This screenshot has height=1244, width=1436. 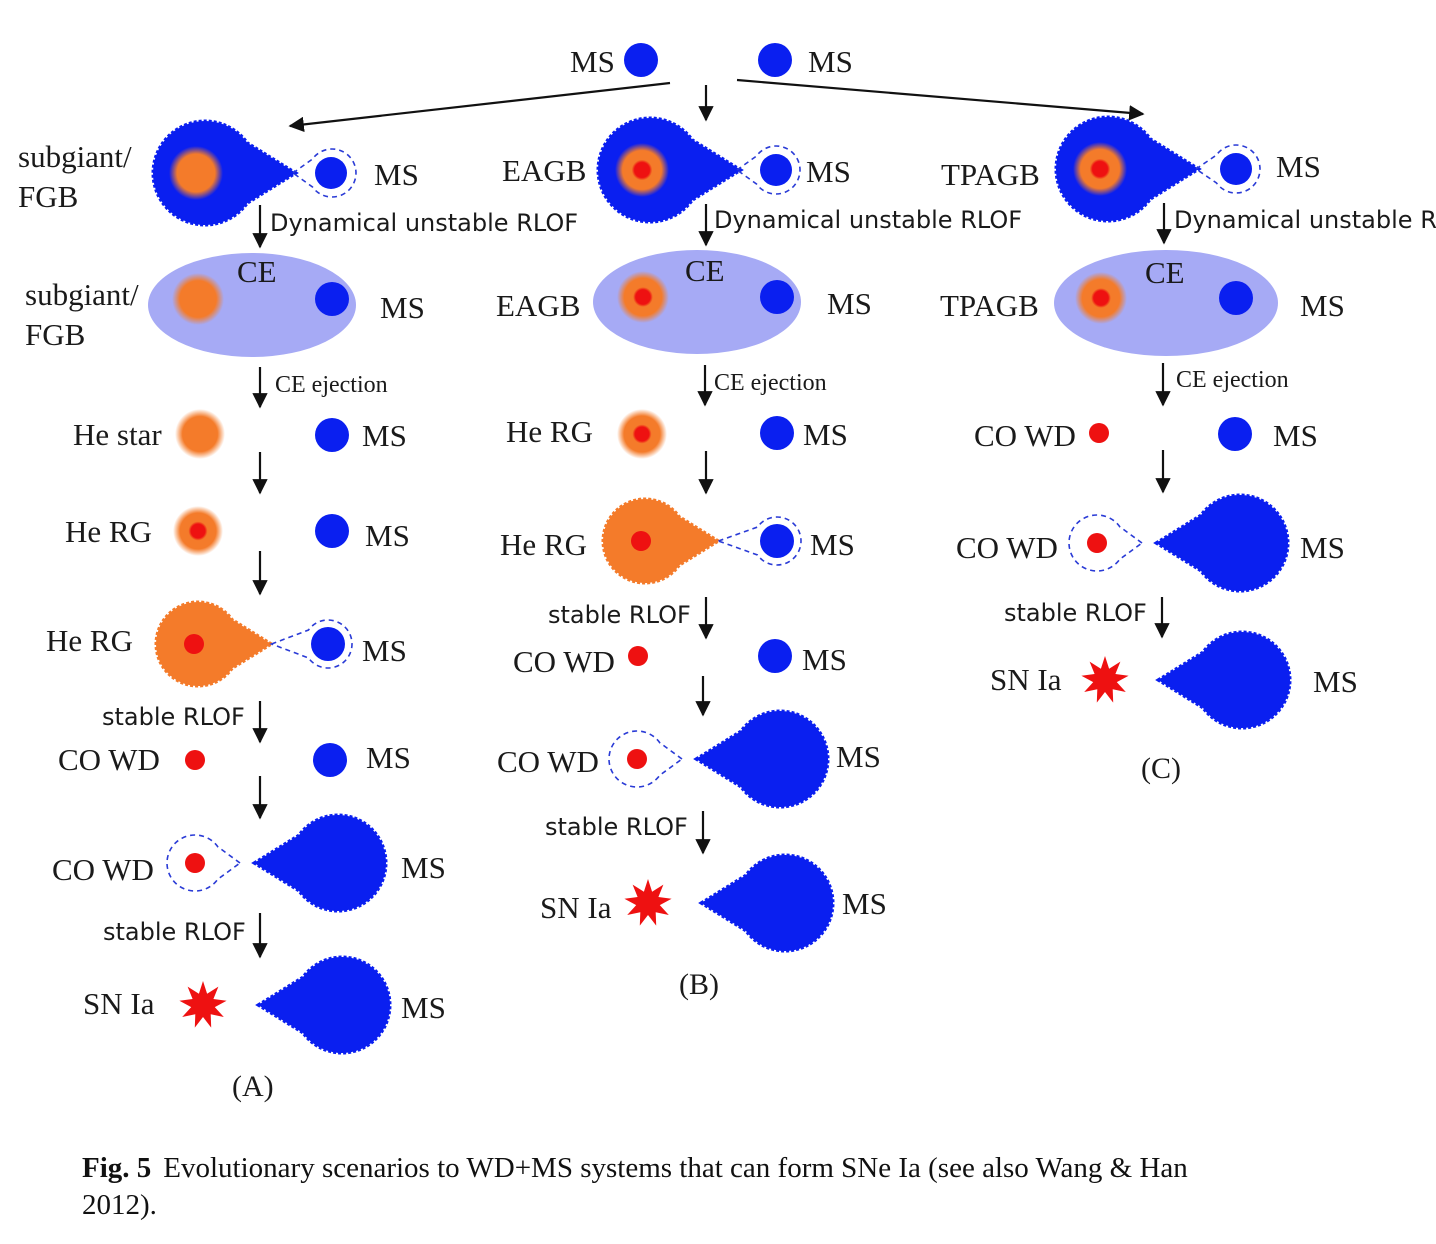 What do you see at coordinates (641, 60) in the screenshot?
I see `top-ms-left-star` at bounding box center [641, 60].